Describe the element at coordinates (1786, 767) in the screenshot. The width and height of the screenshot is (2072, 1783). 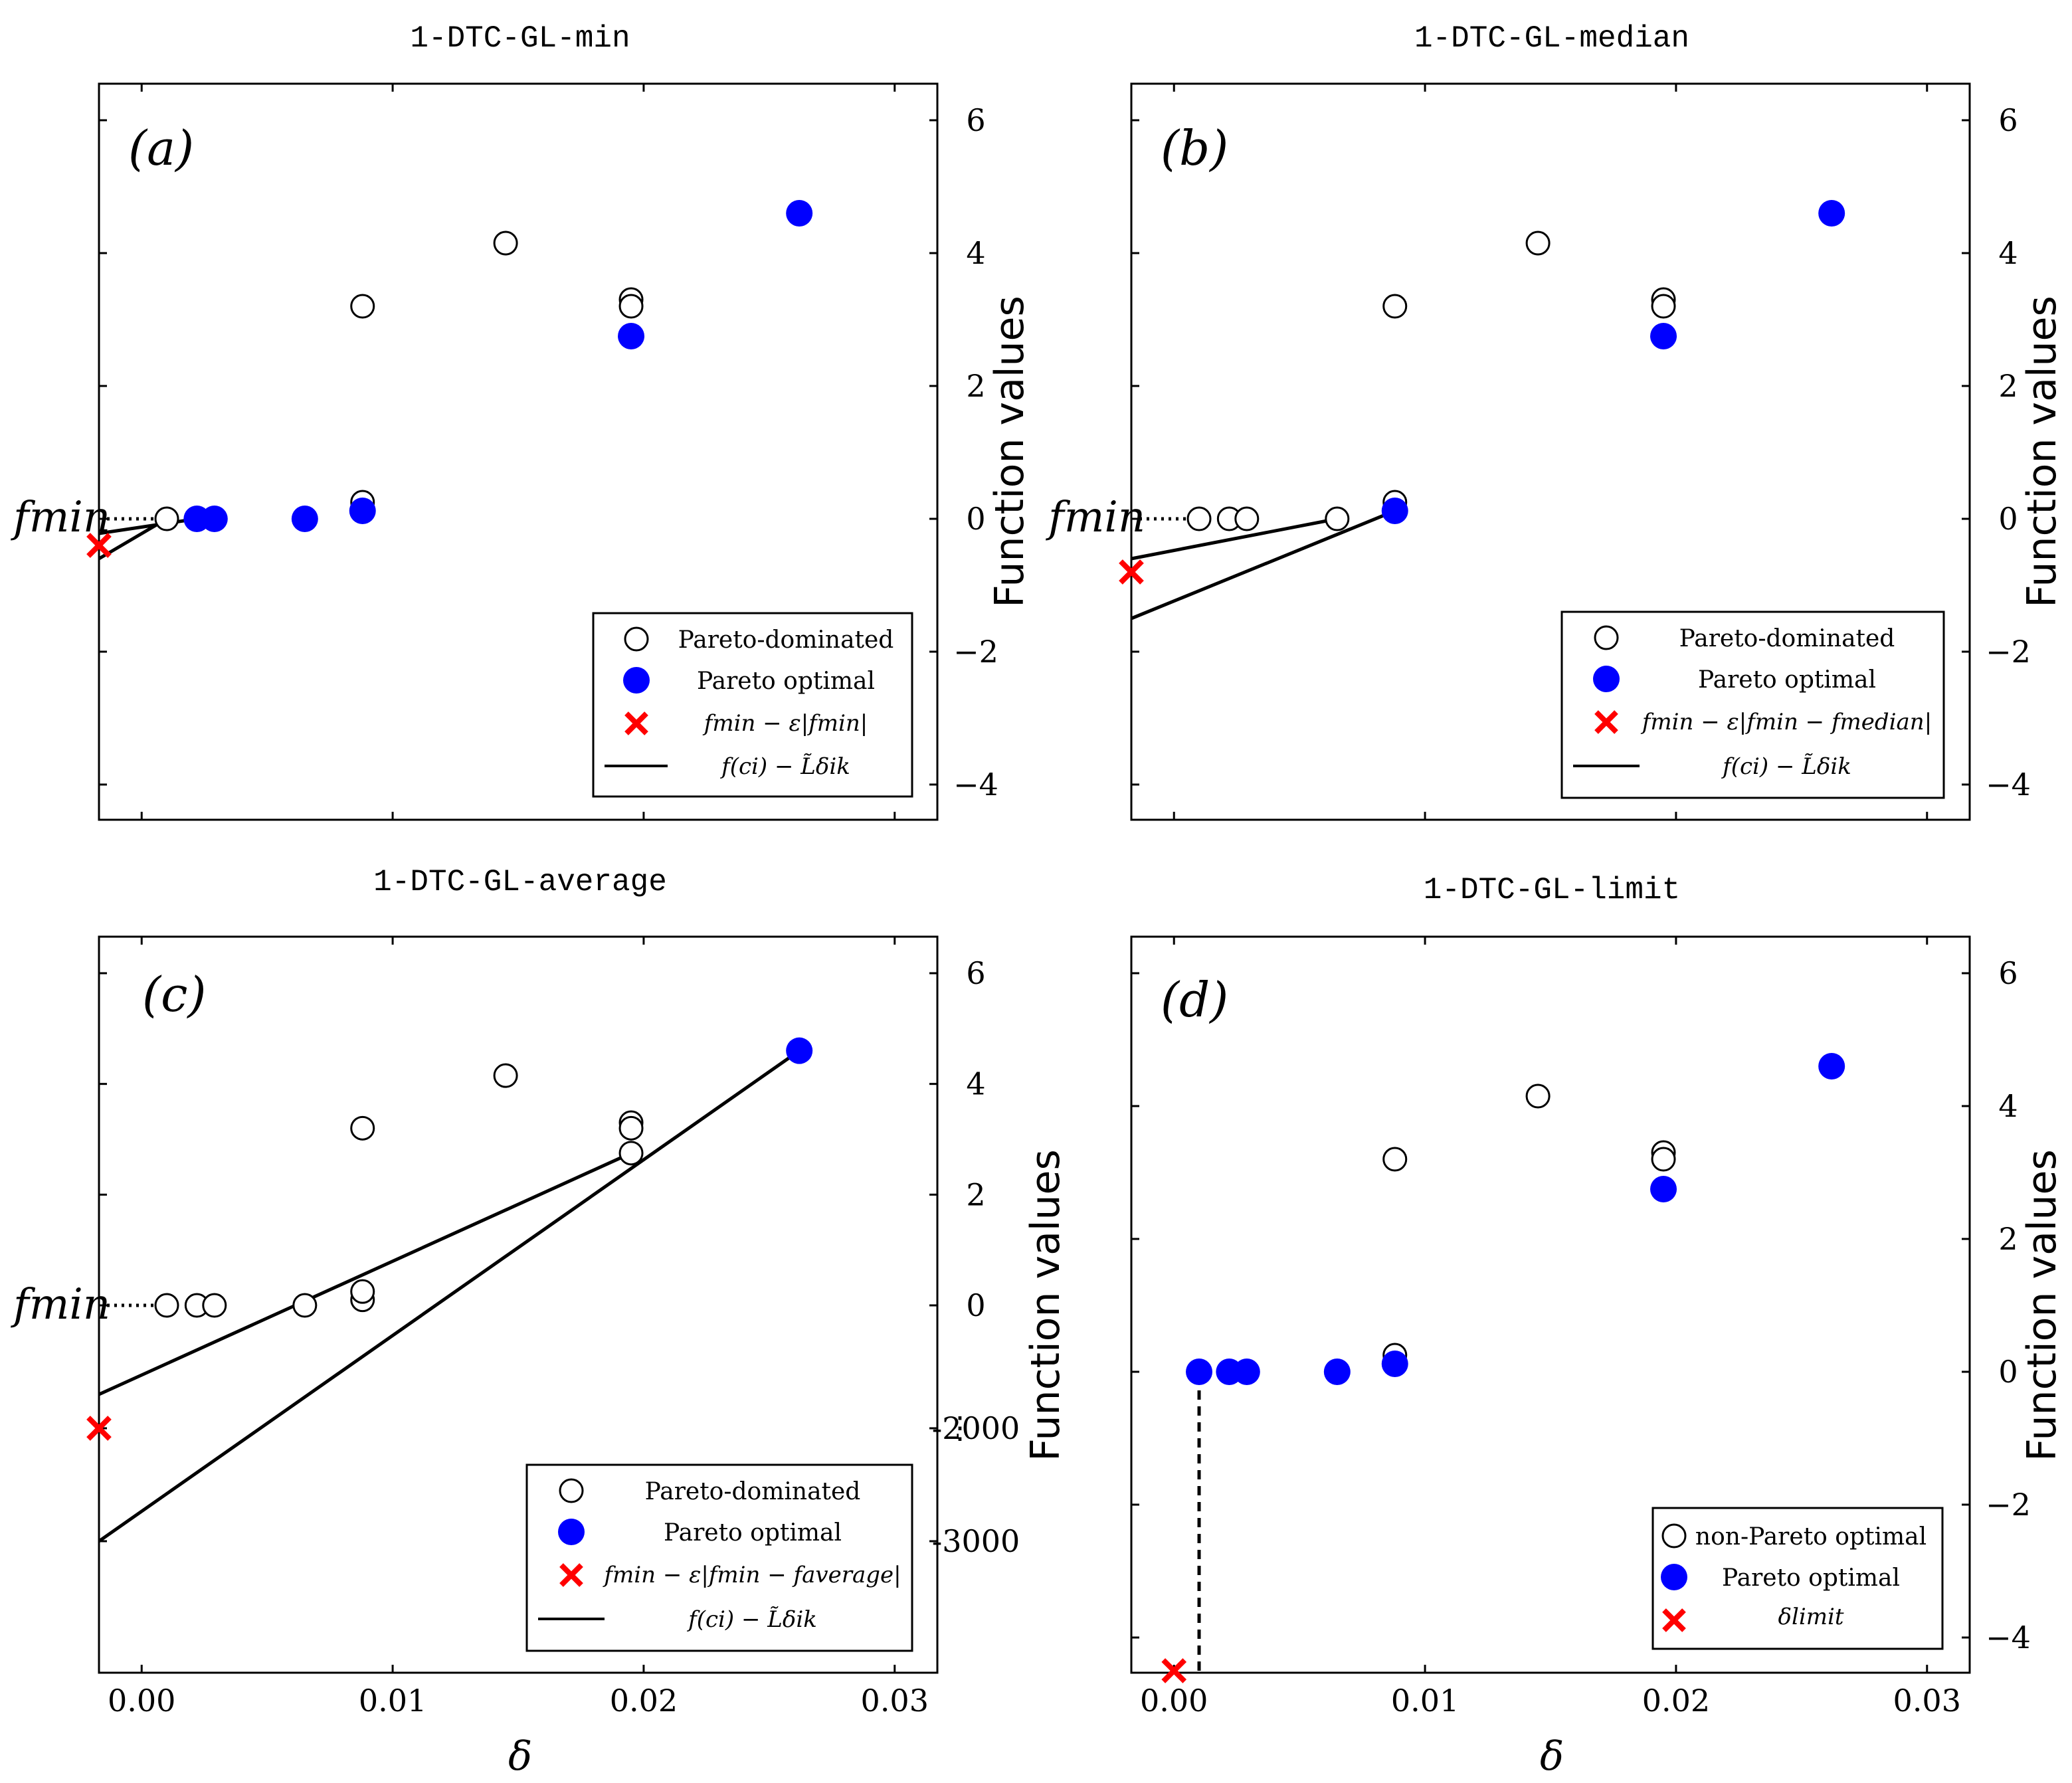
I see `panel-b-legend-3: f(ci) − L̃δik` at that location.